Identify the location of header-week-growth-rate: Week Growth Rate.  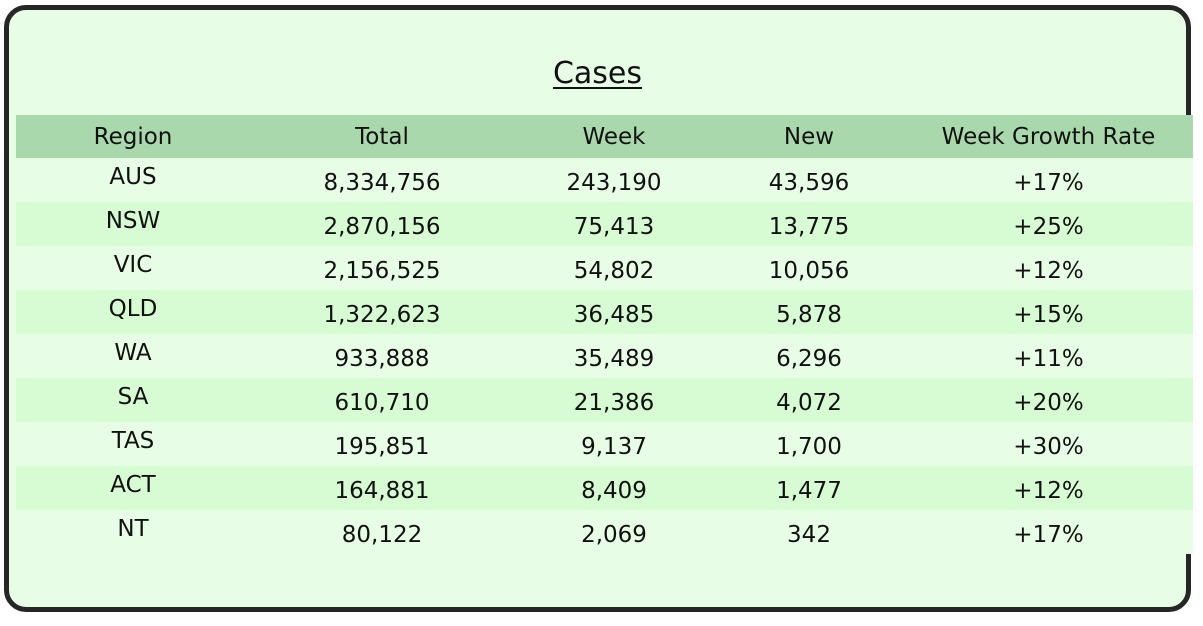
(1048, 136).